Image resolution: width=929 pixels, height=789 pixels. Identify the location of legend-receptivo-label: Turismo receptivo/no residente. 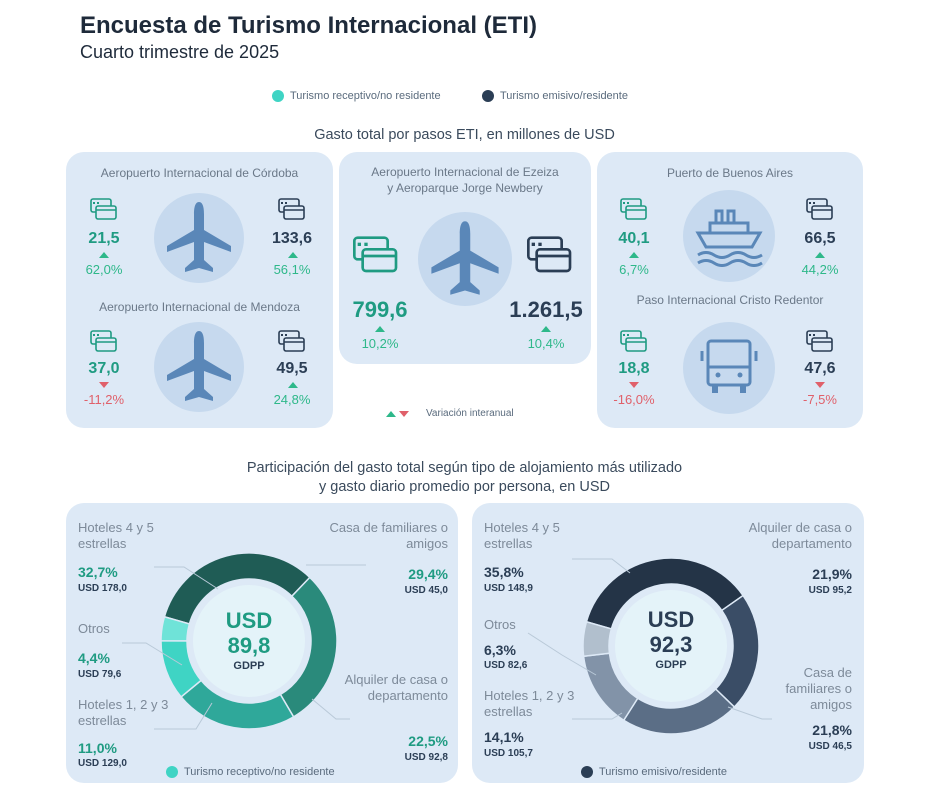
(365, 96).